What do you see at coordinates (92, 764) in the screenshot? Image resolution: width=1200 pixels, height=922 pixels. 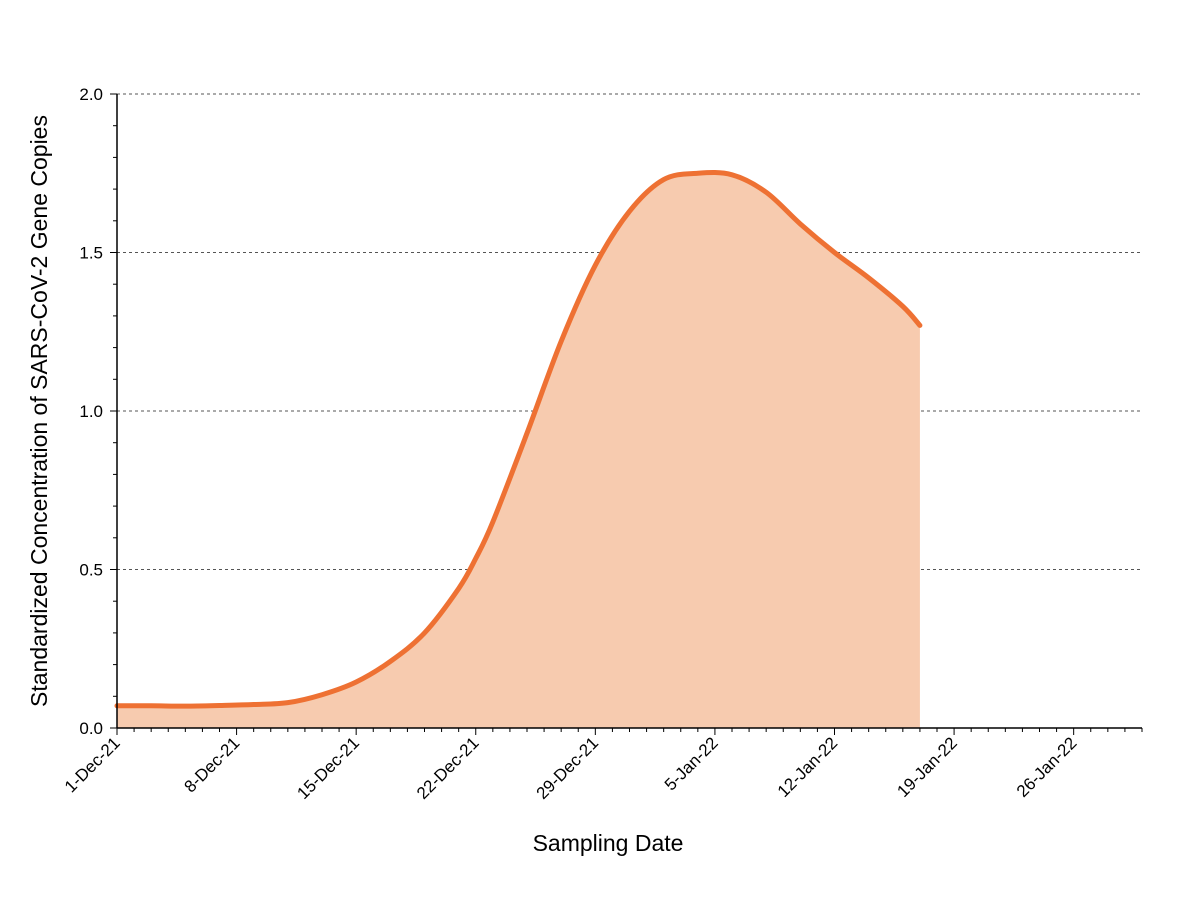 I see `x-tick-label: 1-Dec-21` at bounding box center [92, 764].